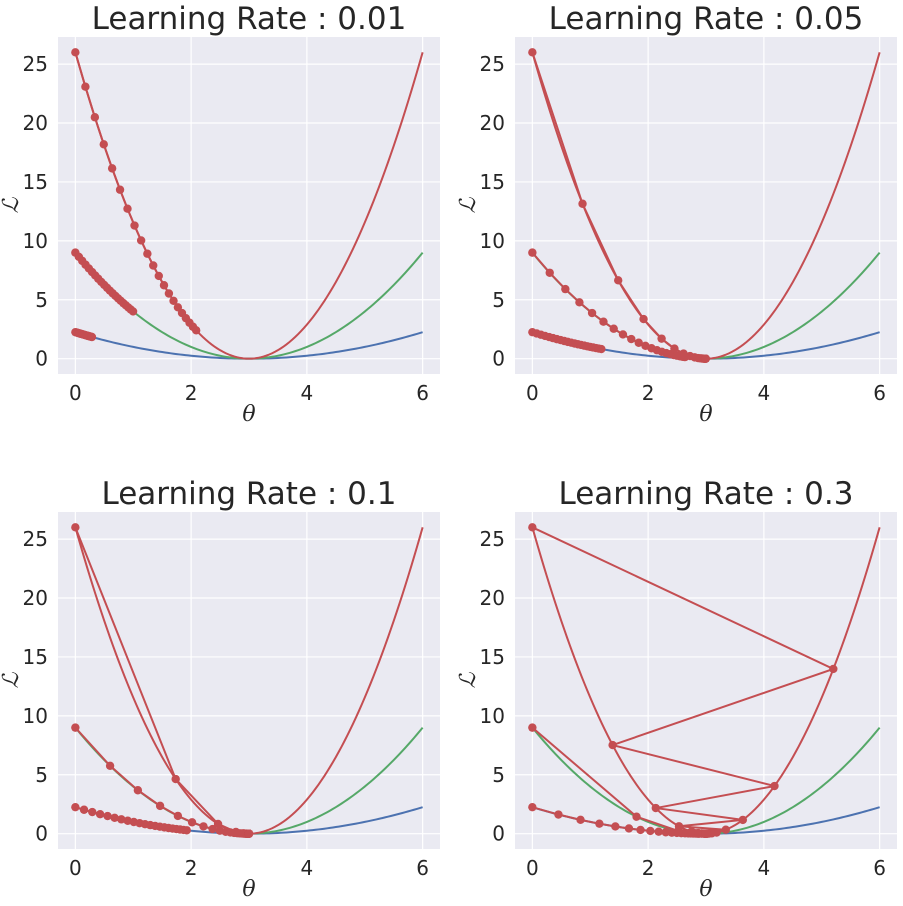 This screenshot has height=906, width=903. Describe the element at coordinates (249, 19) in the screenshot. I see `chart-title: Learning Rate : 0.01` at that location.